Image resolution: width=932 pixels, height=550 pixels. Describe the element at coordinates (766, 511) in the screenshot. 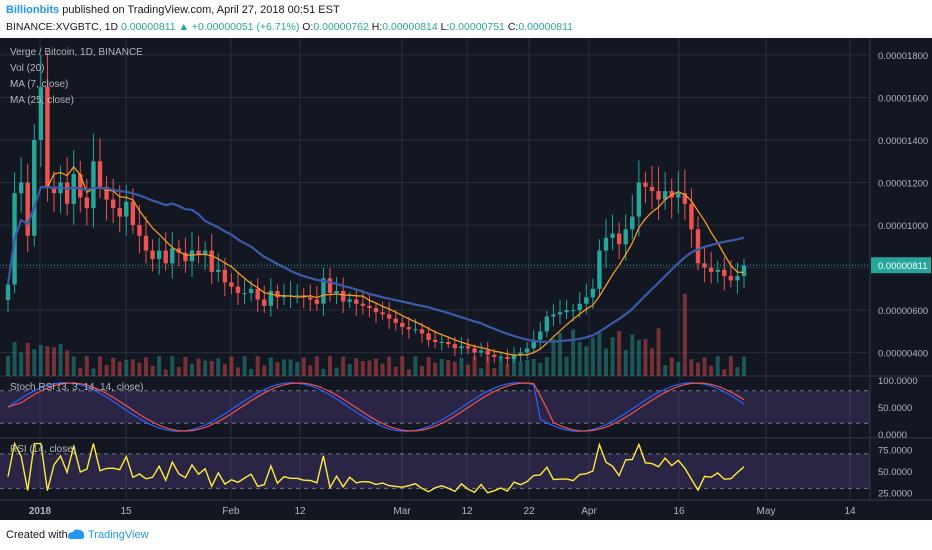

I see `time-axis-label: May` at that location.